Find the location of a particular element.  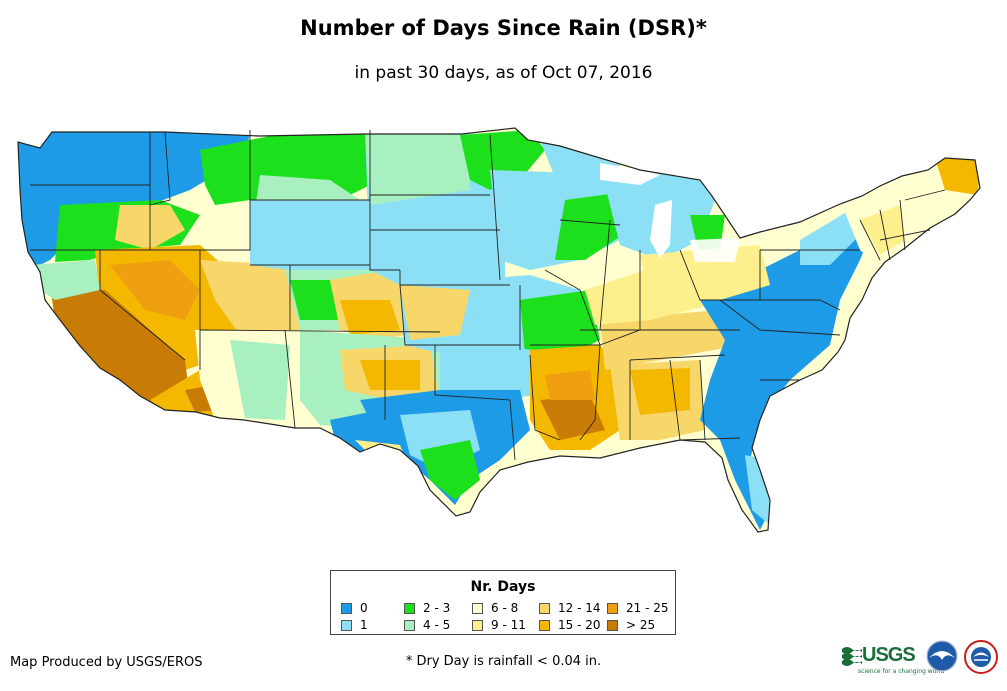

legend-label-5: 9 - 11 is located at coordinates (508, 625).